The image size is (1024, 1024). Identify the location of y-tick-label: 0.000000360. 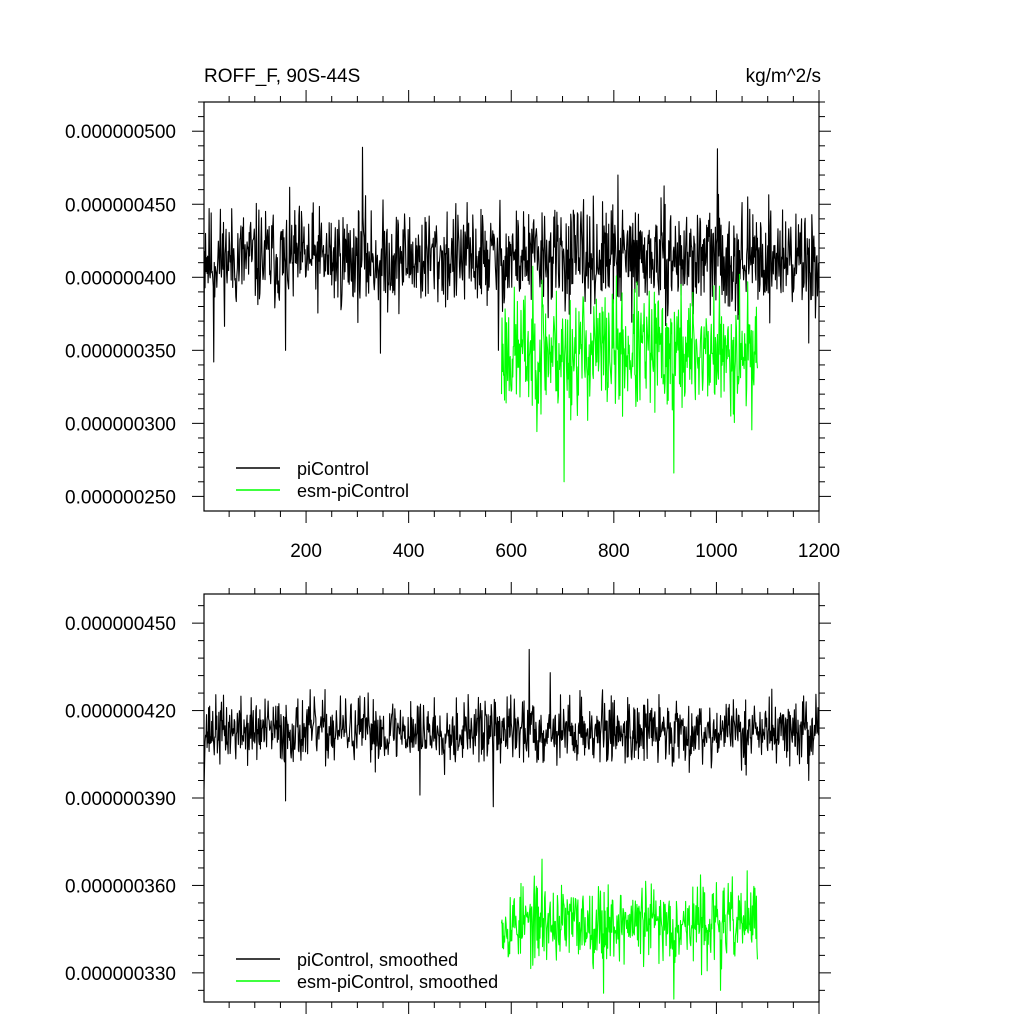
(120, 886).